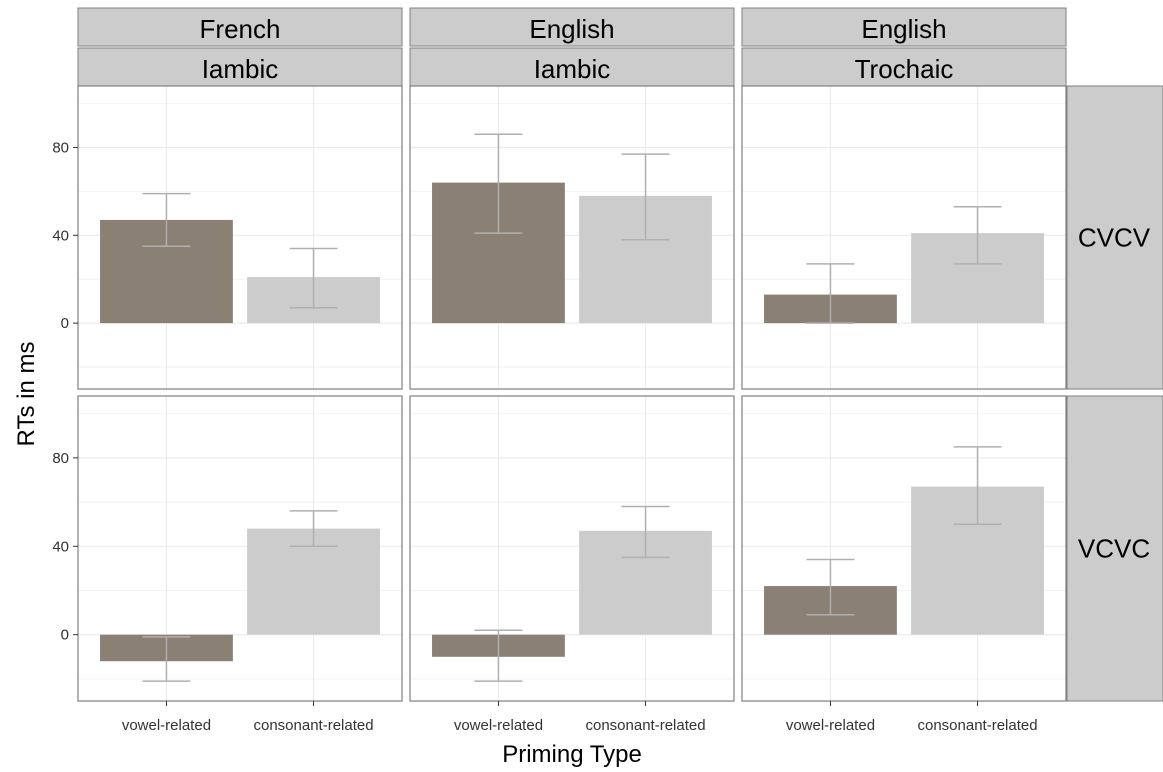  I want to click on strip-label-top-0: French, so click(240, 29).